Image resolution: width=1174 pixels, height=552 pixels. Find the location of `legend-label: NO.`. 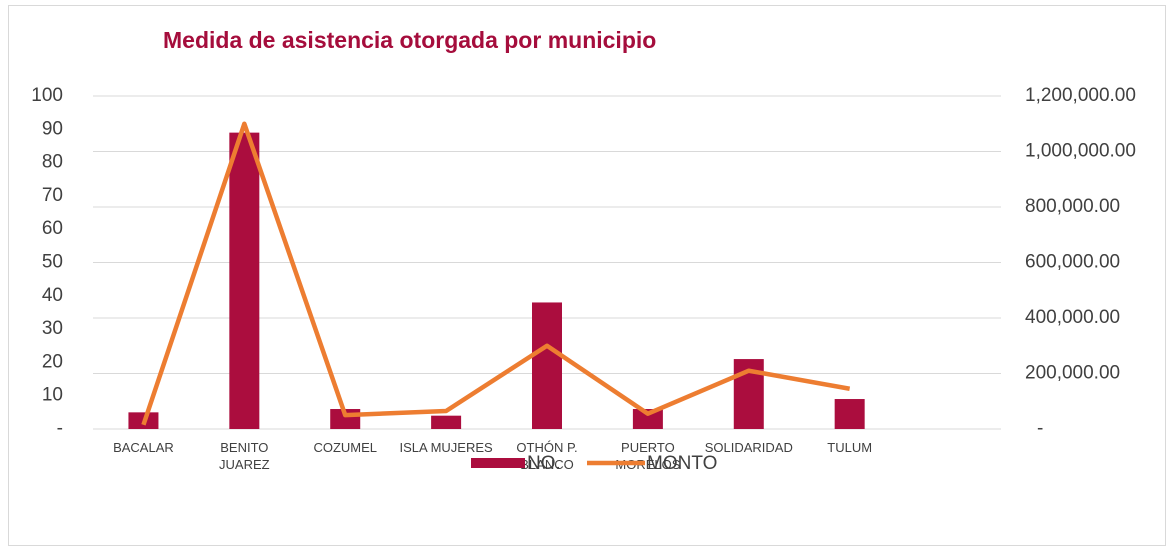

legend-label: NO. is located at coordinates (544, 463).